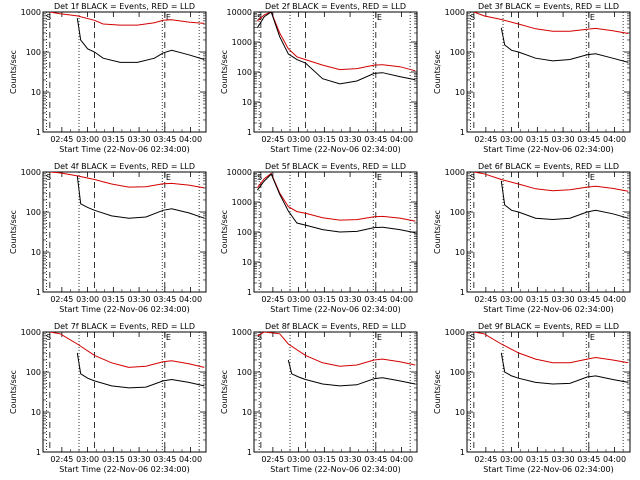 The width and height of the screenshot is (640, 480). Describe the element at coordinates (335, 326) in the screenshot. I see `chart-title: Det 8f BLACK = Events, RED = LLD` at that location.